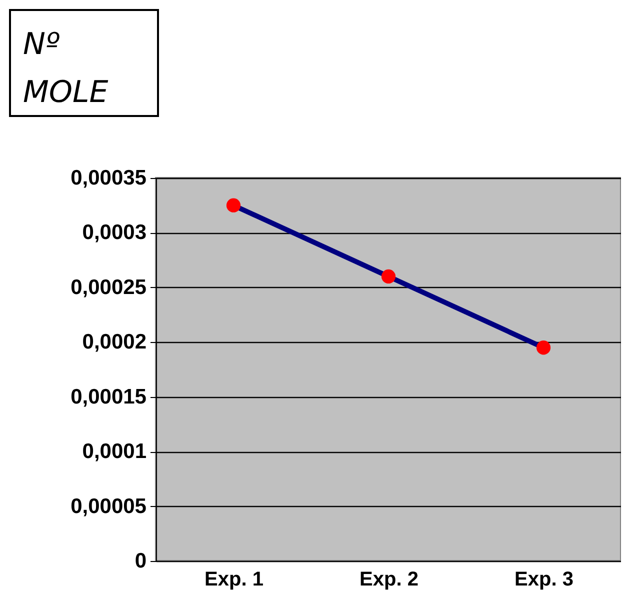 The height and width of the screenshot is (610, 629). What do you see at coordinates (114, 232) in the screenshot?
I see `y-tick-label: 0,0003` at bounding box center [114, 232].